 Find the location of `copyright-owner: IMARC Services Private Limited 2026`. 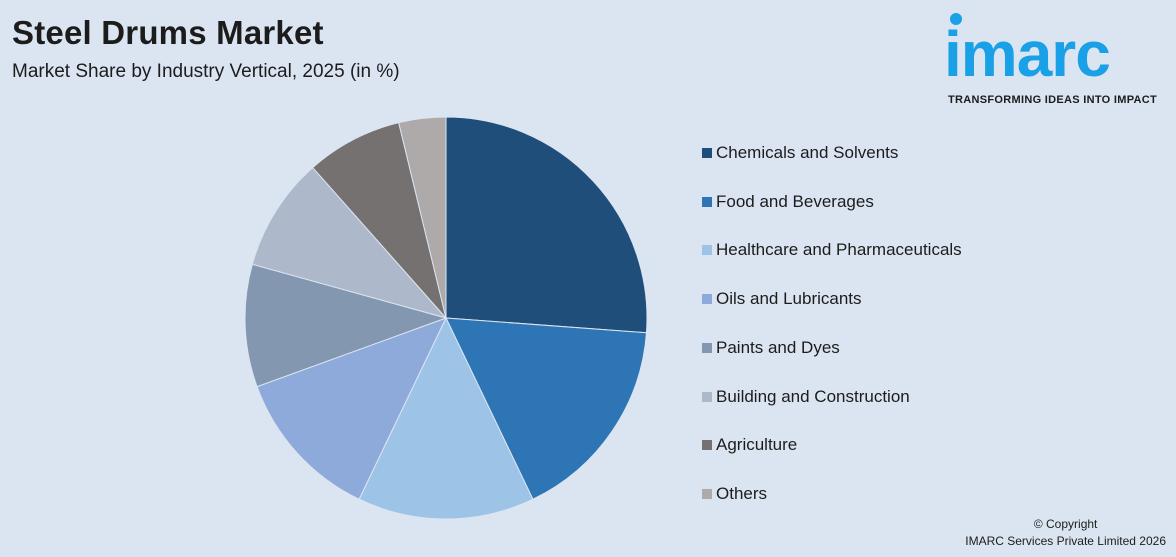

copyright-owner: IMARC Services Private Limited 2026 is located at coordinates (1065, 541).